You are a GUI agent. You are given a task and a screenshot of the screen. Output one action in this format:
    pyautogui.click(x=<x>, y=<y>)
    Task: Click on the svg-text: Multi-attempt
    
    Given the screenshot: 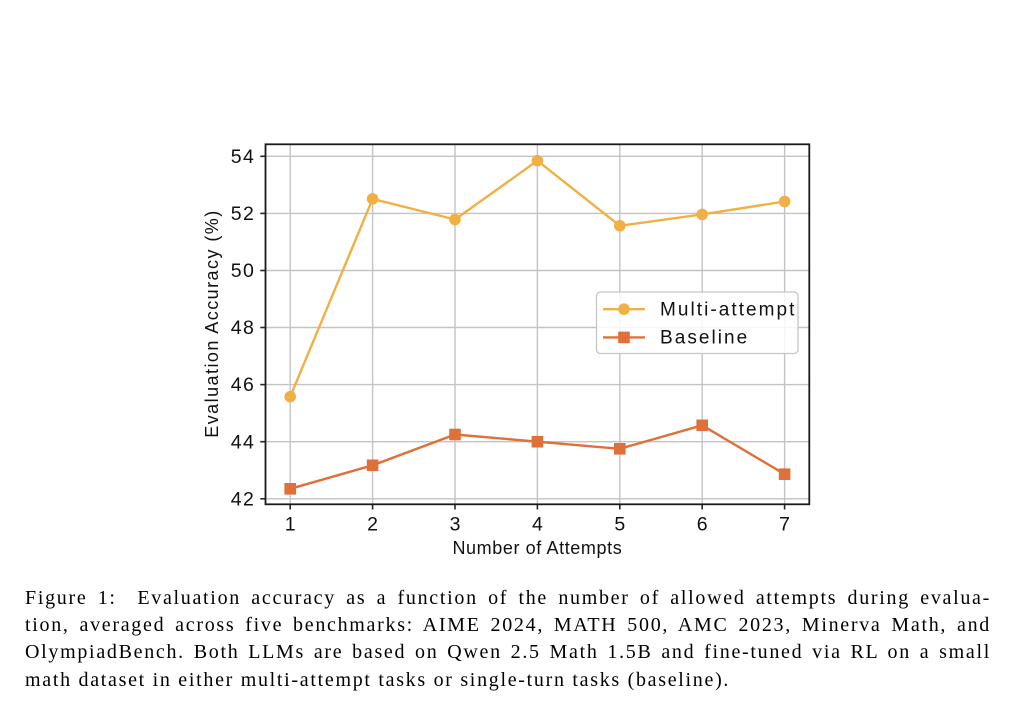 What is the action you would take?
    pyautogui.click(x=728, y=310)
    